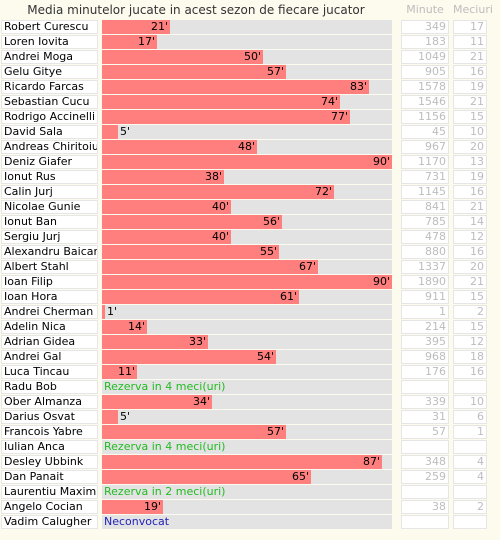  I want to click on minutes-cell: 1156, so click(425, 117).